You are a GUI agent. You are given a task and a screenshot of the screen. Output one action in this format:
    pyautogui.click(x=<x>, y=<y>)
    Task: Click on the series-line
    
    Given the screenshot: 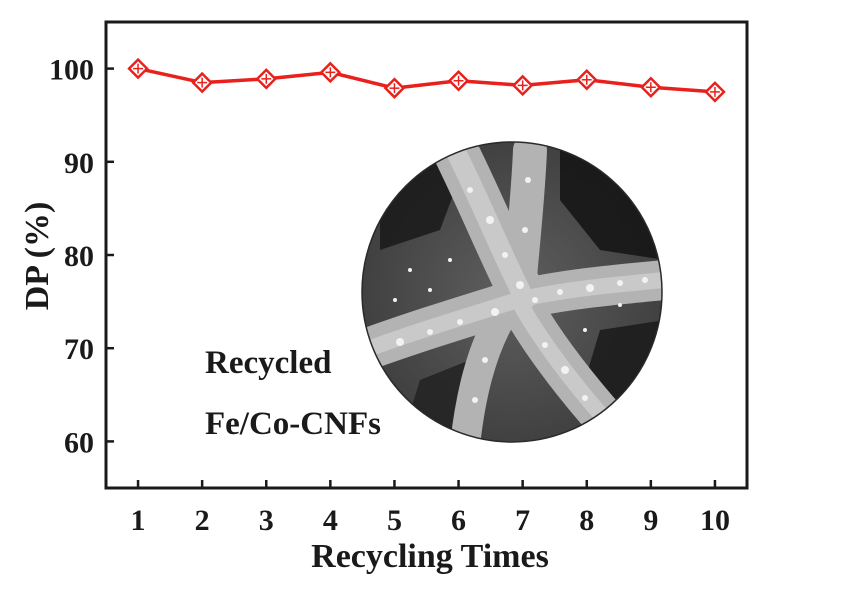 What is the action you would take?
    pyautogui.click(x=426, y=80)
    